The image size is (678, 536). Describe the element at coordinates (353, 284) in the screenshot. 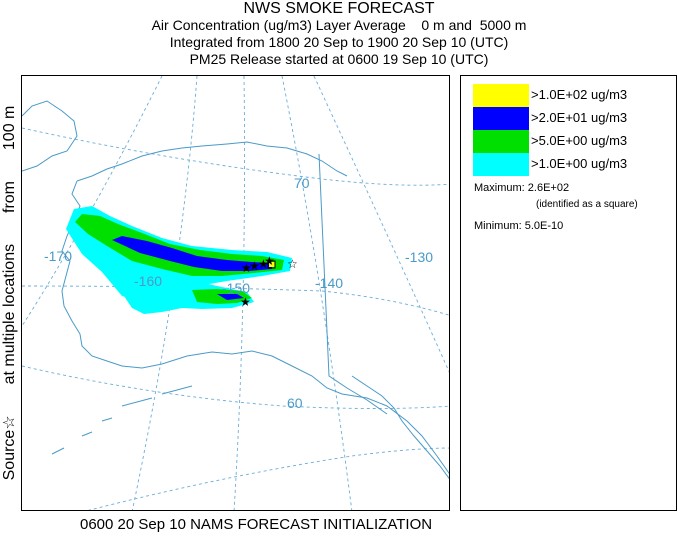

I see `us-canada-border` at that location.